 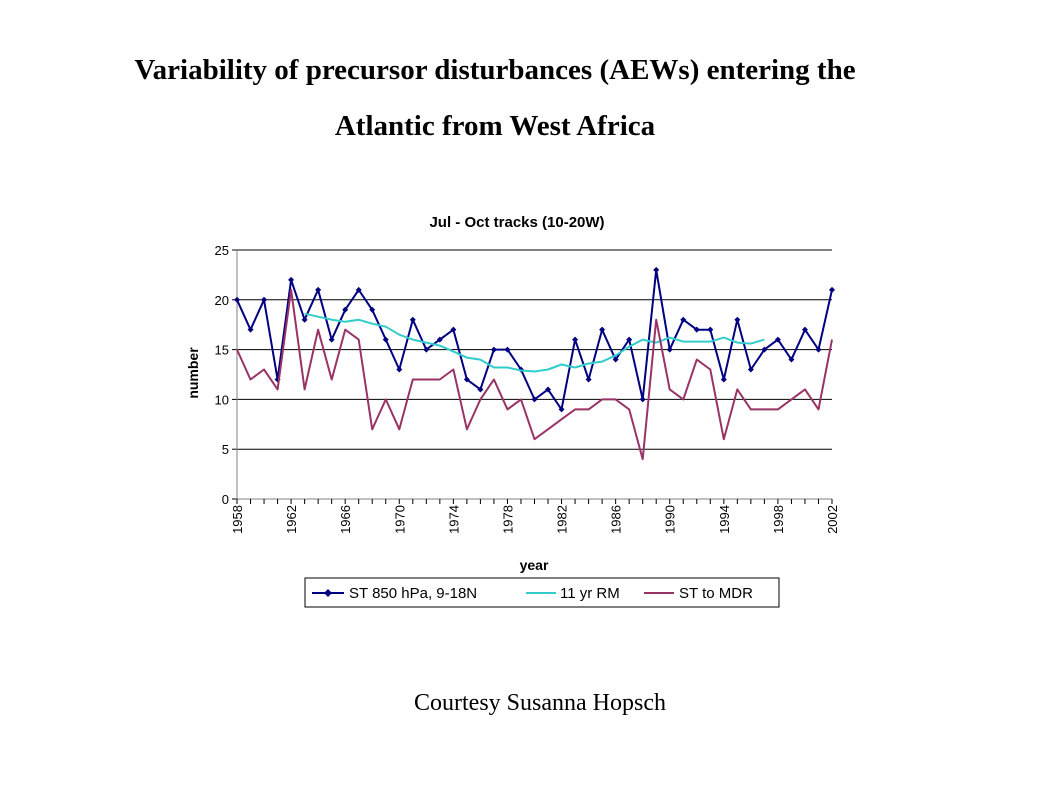 I want to click on x-tick-label: 1990, so click(x=670, y=519).